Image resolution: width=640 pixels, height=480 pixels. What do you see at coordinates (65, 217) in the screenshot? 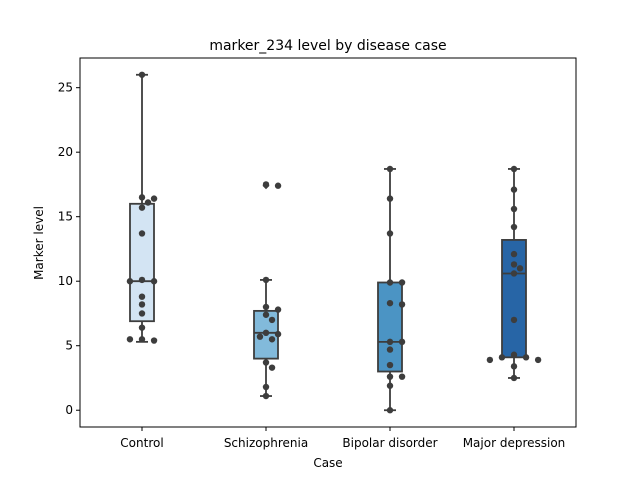
I see `y-tick-label: 15` at bounding box center [65, 217].